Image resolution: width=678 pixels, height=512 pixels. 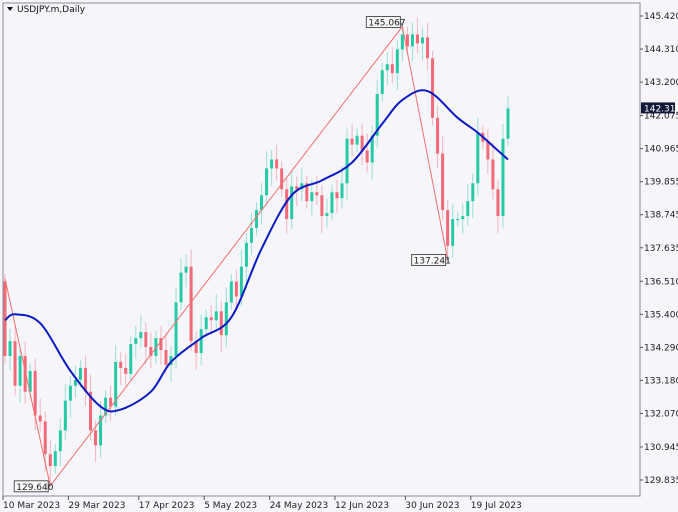 I want to click on x-tick-label: 19 Jul 2023, so click(x=496, y=506).